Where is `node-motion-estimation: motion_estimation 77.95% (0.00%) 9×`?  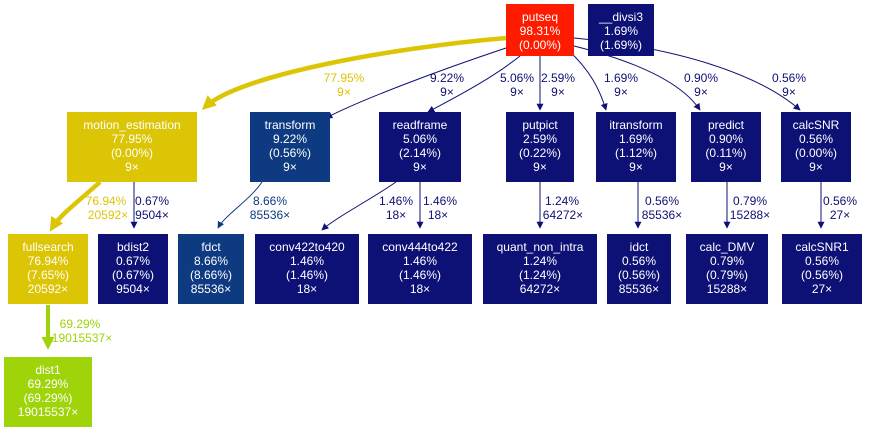
node-motion-estimation: motion_estimation 77.95% (0.00%) 9× is located at coordinates (132, 147).